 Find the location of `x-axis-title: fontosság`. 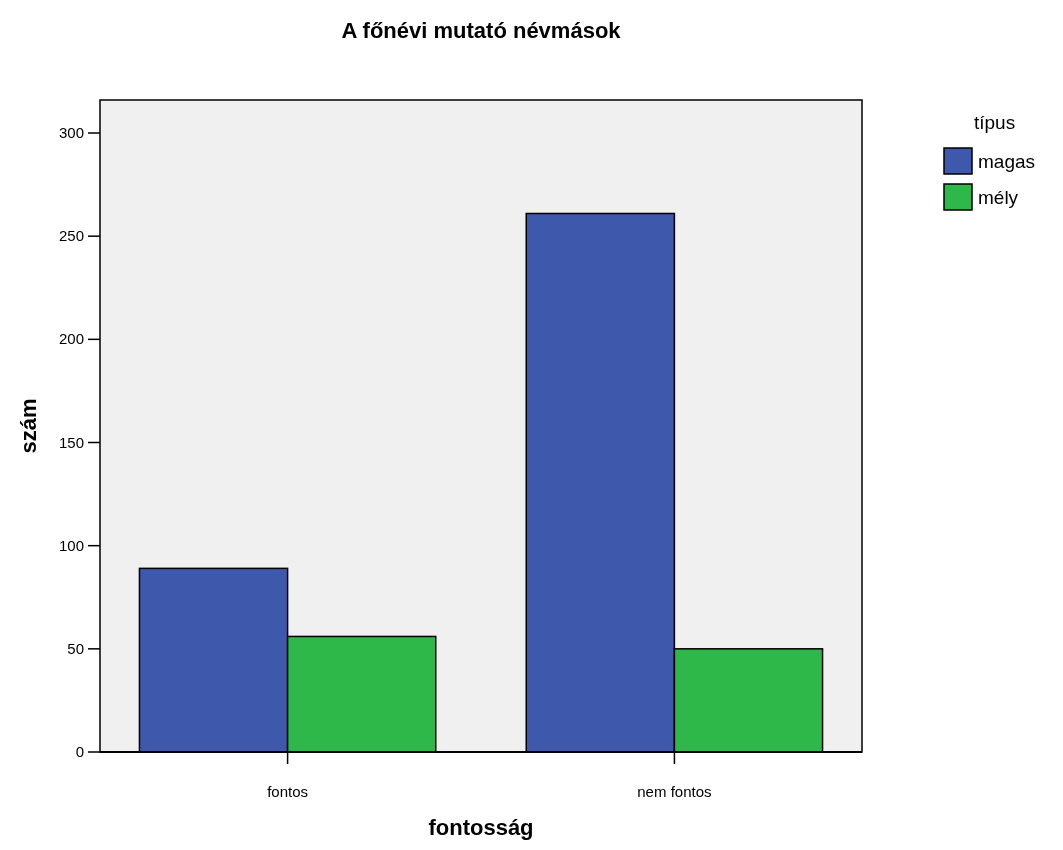

x-axis-title: fontosság is located at coordinates (481, 827).